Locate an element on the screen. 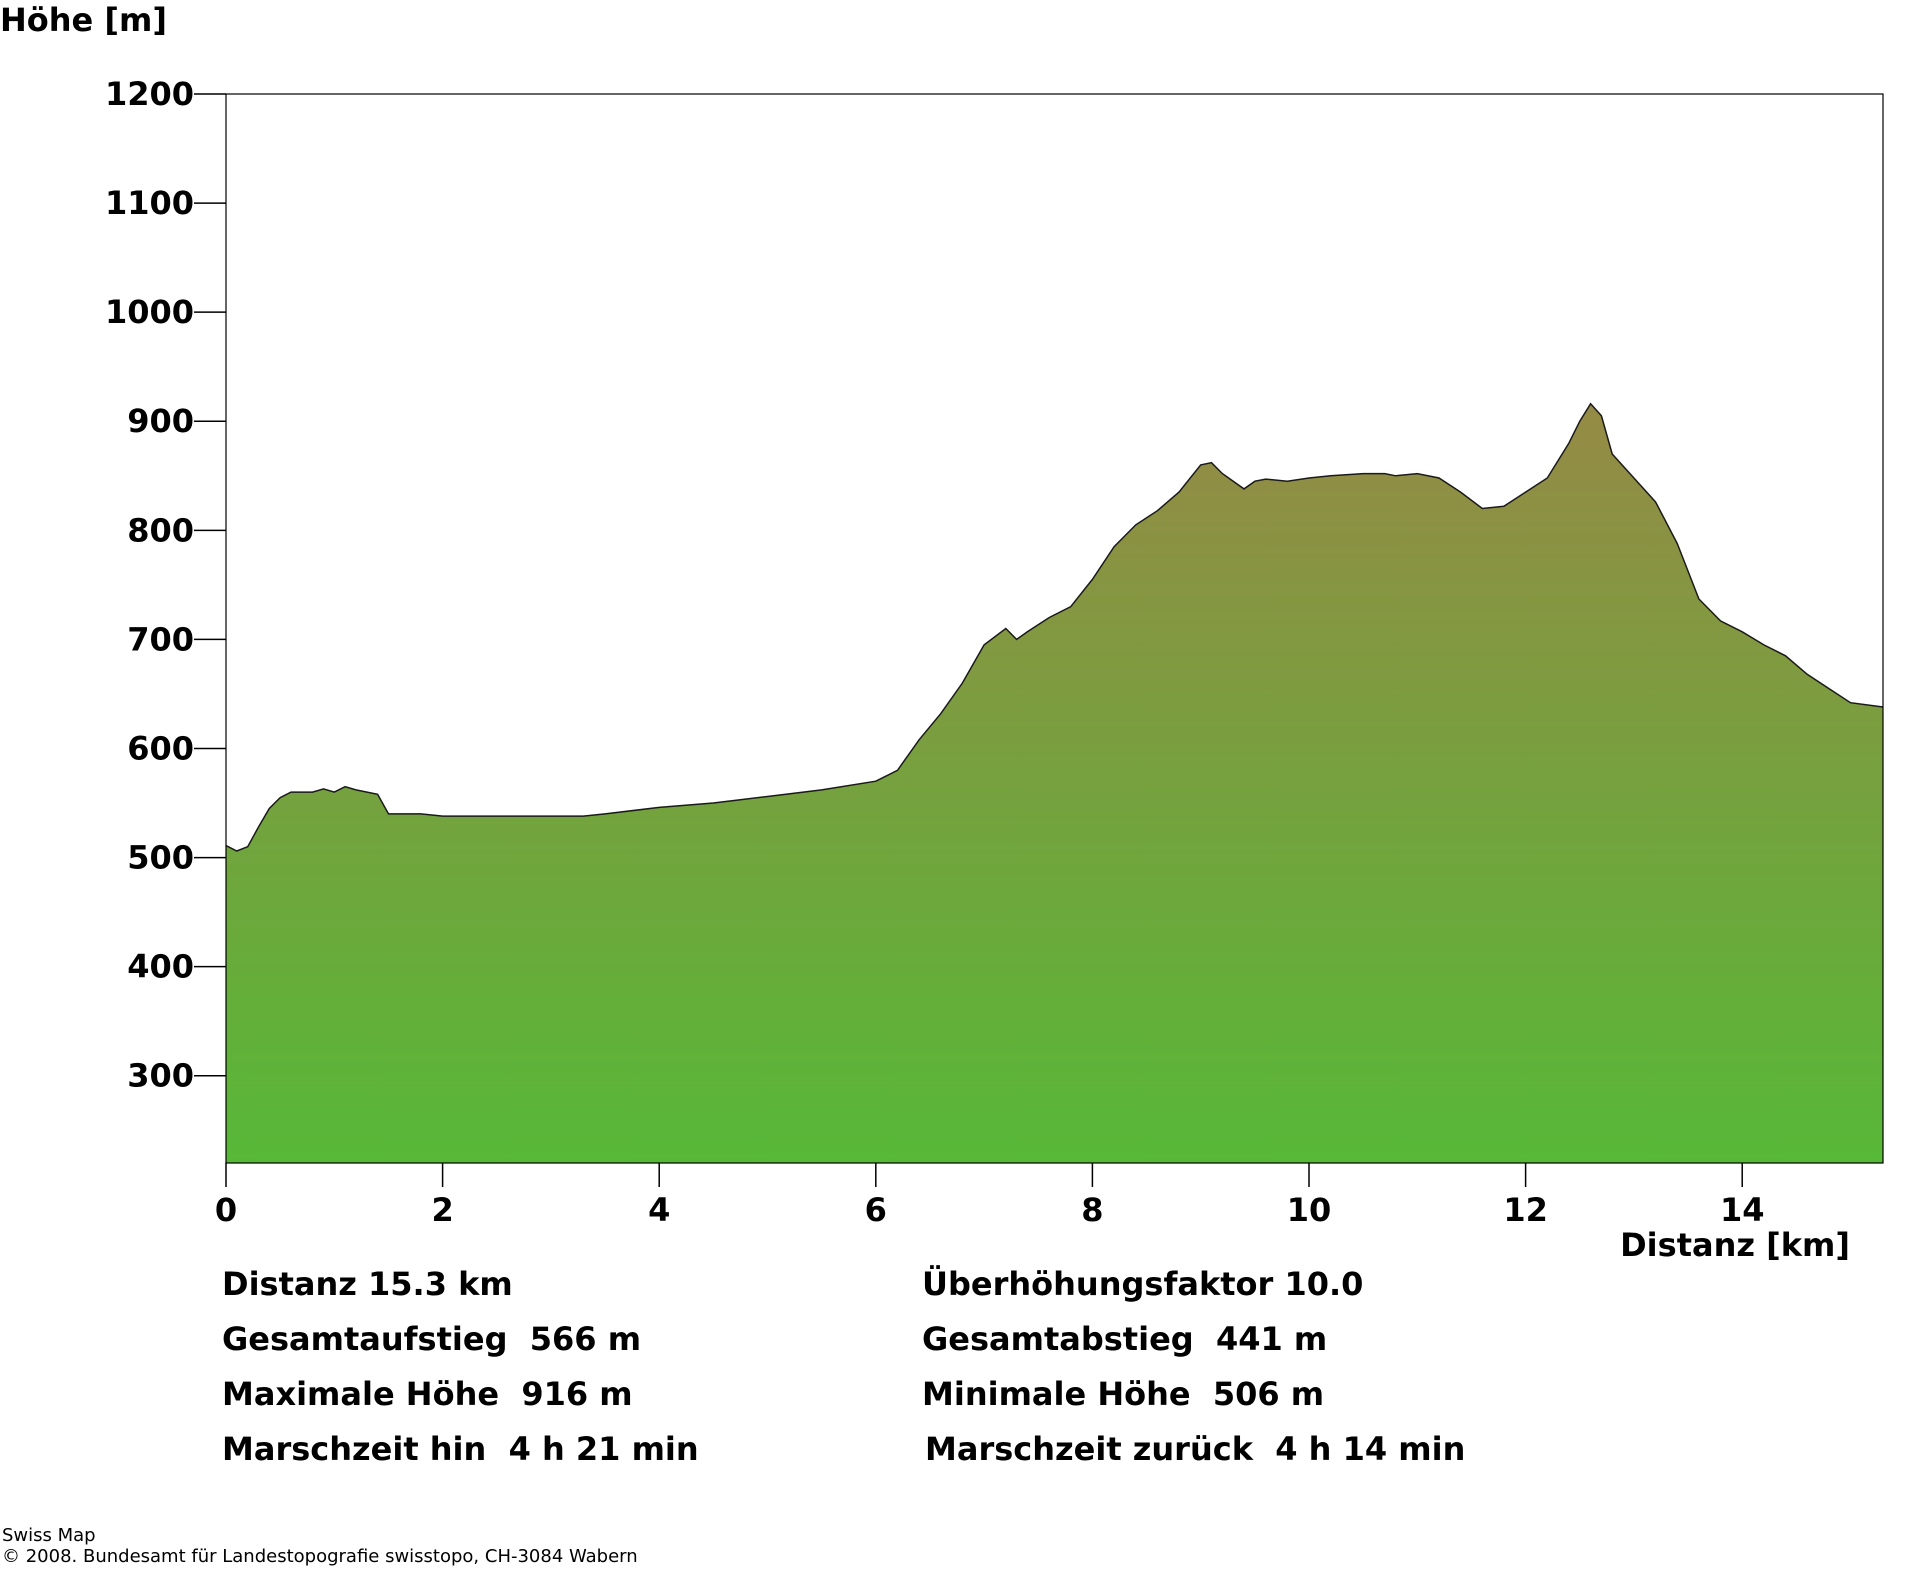  y-axis-label: Höhe [m] is located at coordinates (83, 20).